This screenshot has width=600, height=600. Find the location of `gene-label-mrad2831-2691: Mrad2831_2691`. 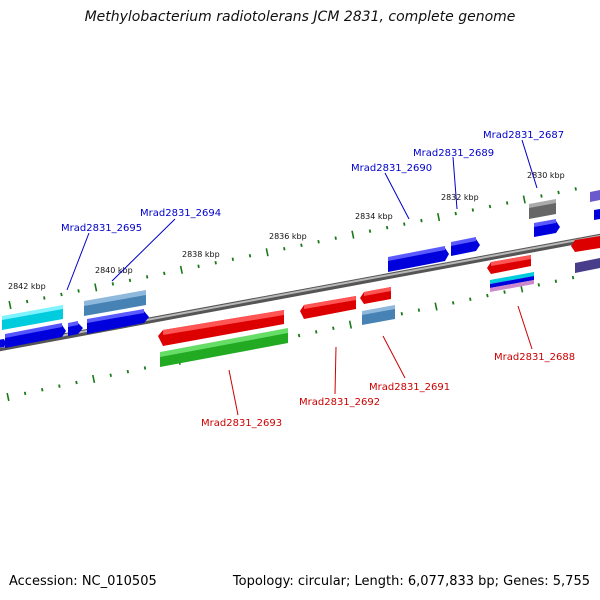

gene-label-mrad2831-2691: Mrad2831_2691 is located at coordinates (409, 387).